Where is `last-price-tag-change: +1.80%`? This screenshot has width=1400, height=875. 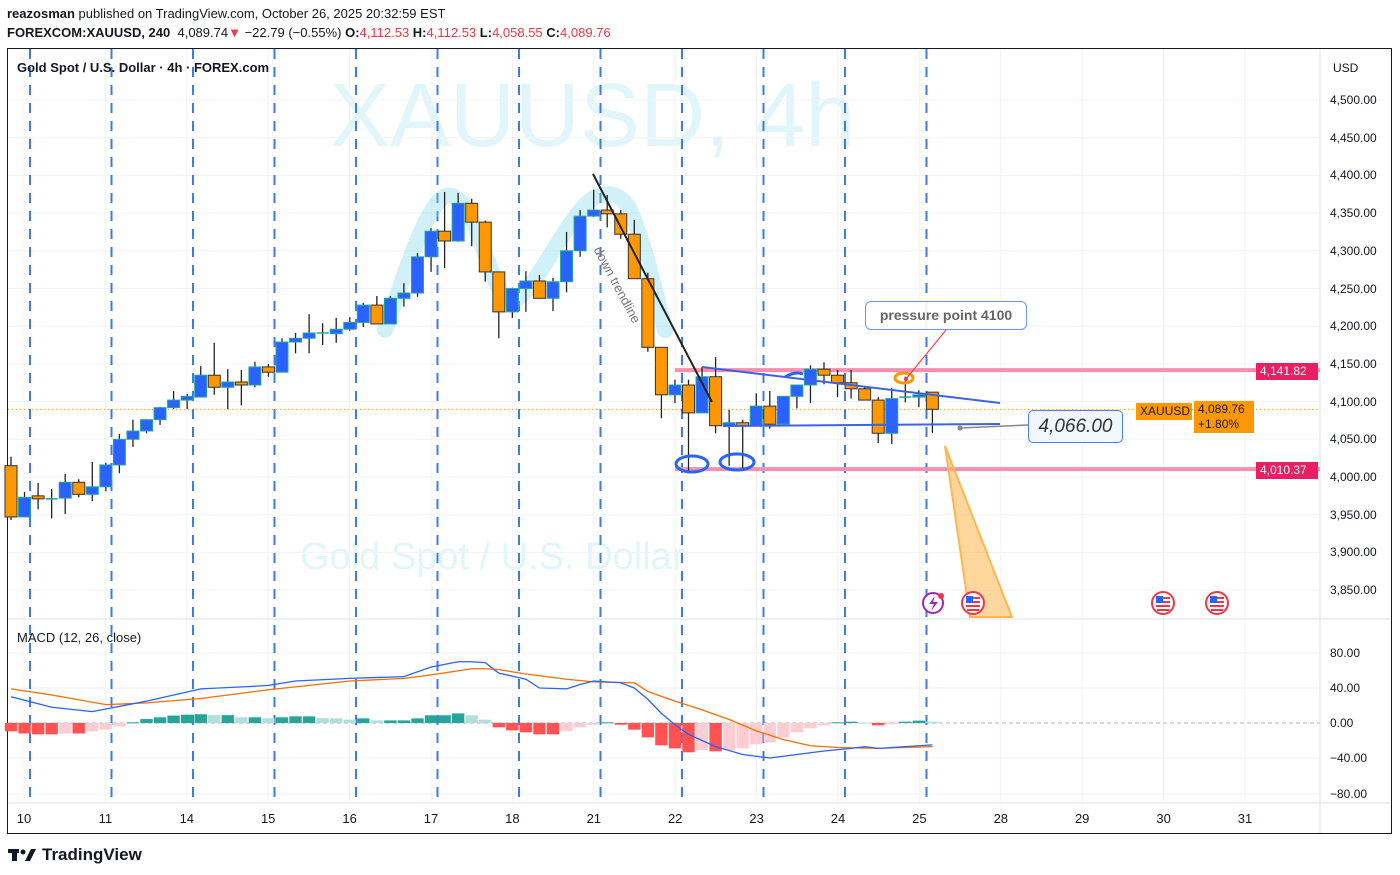
last-price-tag-change: +1.80% is located at coordinates (1219, 424).